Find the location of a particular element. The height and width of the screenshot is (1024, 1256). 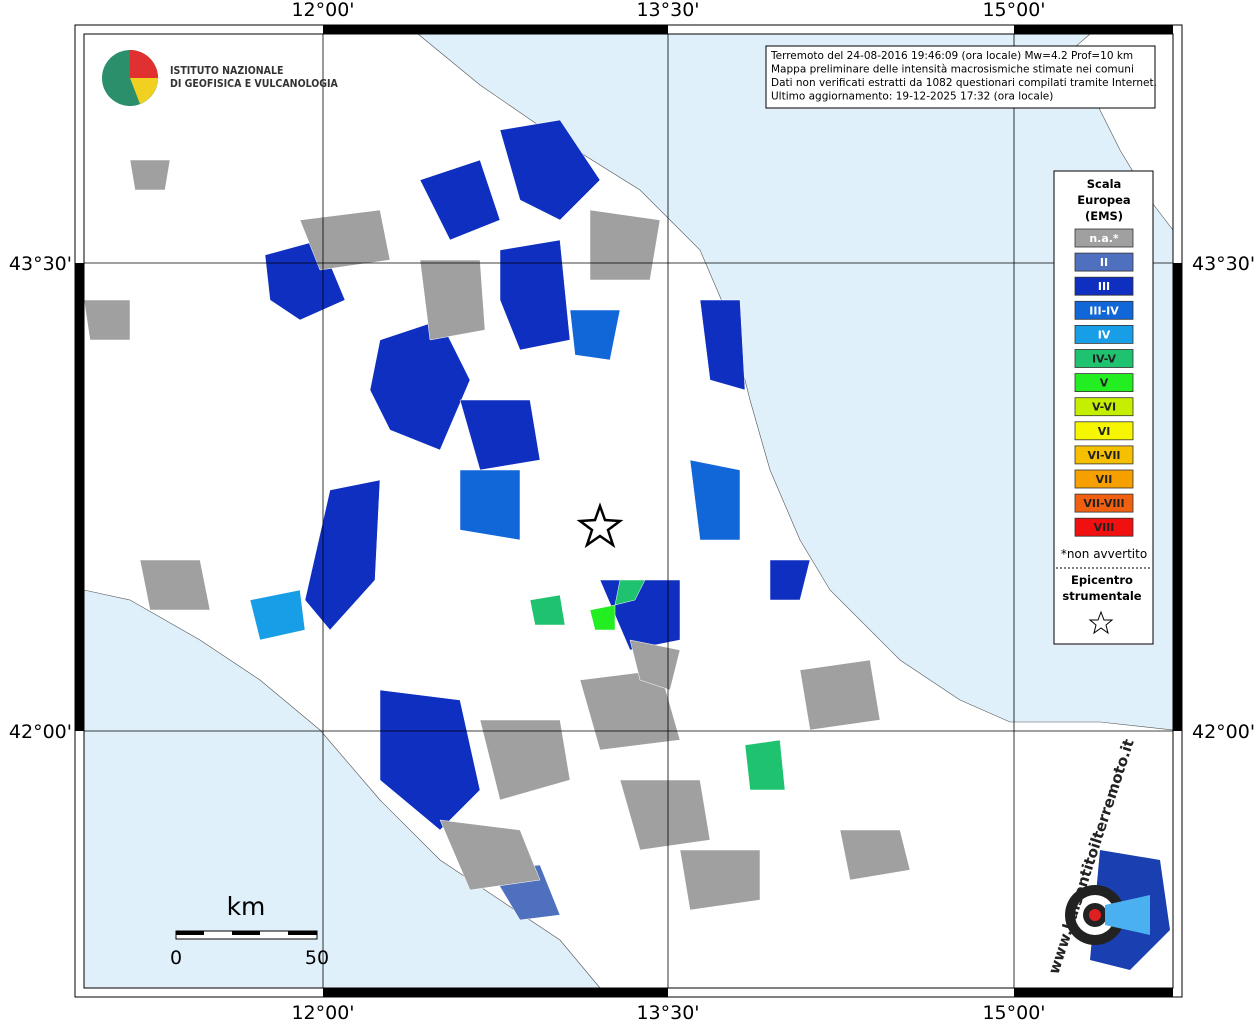

right-label: 43°30' is located at coordinates (1223, 264).